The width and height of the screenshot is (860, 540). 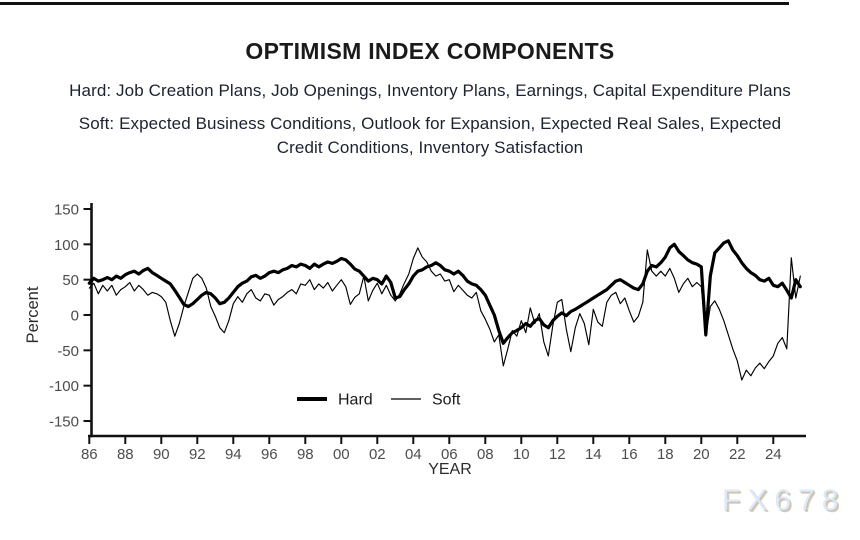 What do you see at coordinates (557, 454) in the screenshot?
I see `x-tick-label: 12` at bounding box center [557, 454].